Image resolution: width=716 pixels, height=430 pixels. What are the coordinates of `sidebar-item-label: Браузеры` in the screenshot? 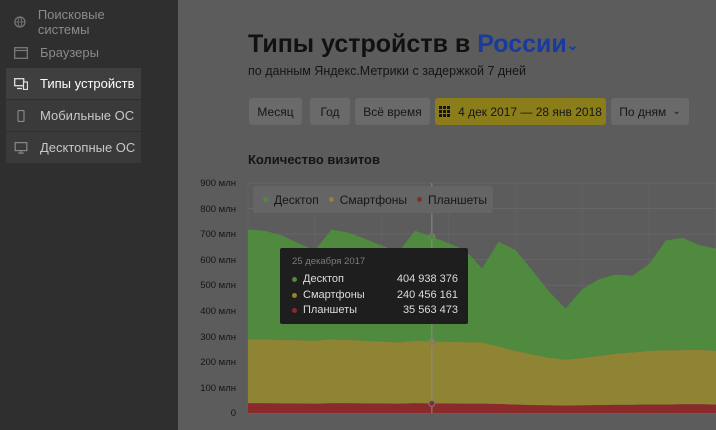 It's located at (69, 52).